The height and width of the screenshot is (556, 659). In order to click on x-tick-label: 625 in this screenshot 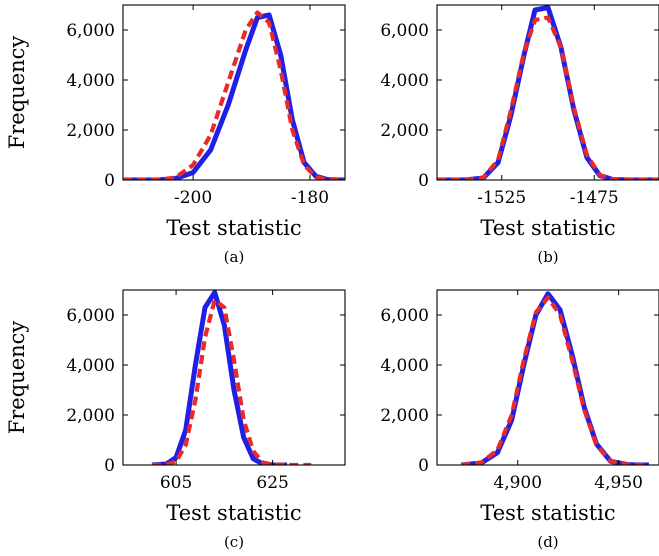, I will do `click(272, 483)`.